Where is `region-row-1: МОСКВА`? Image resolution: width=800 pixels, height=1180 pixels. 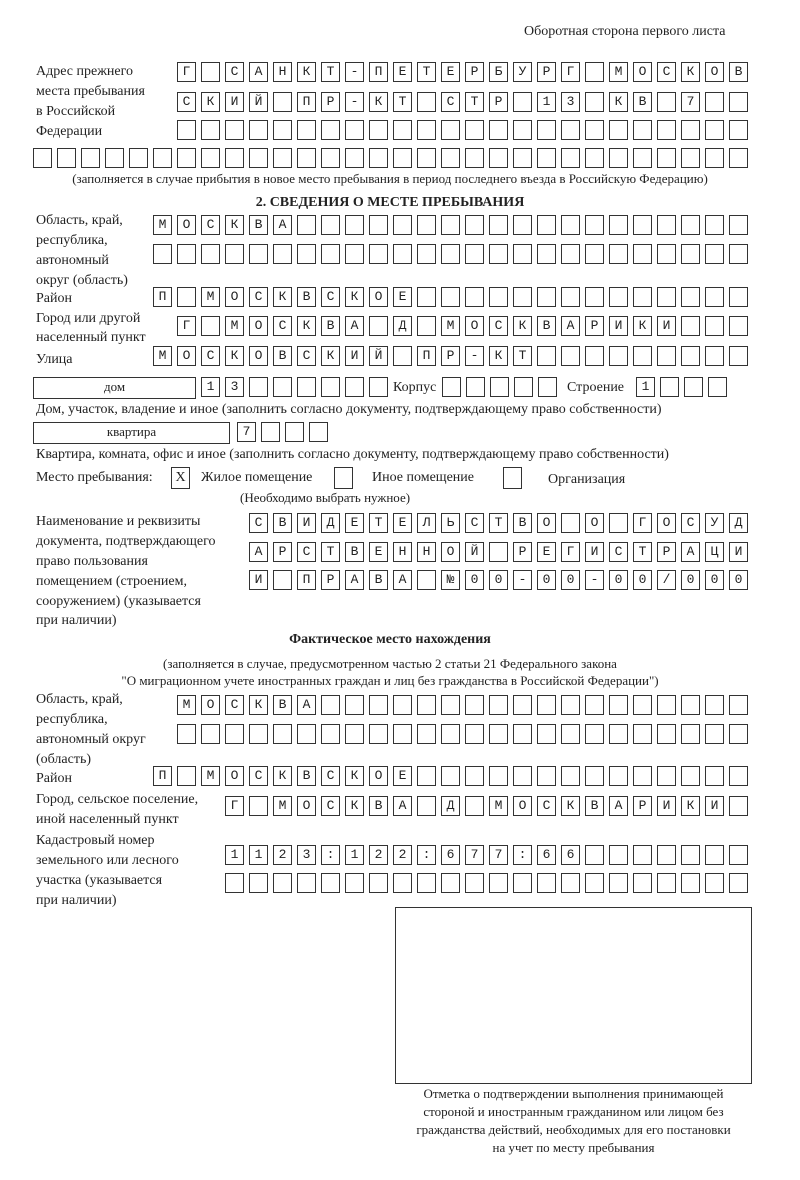 region-row-1: МОСКВА is located at coordinates (453, 226).